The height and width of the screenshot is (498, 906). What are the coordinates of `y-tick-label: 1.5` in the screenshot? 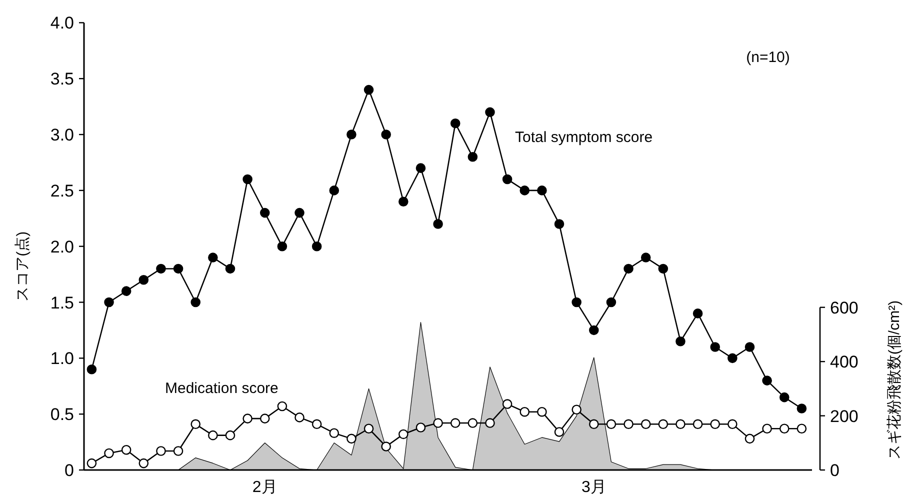 It's located at (62, 302).